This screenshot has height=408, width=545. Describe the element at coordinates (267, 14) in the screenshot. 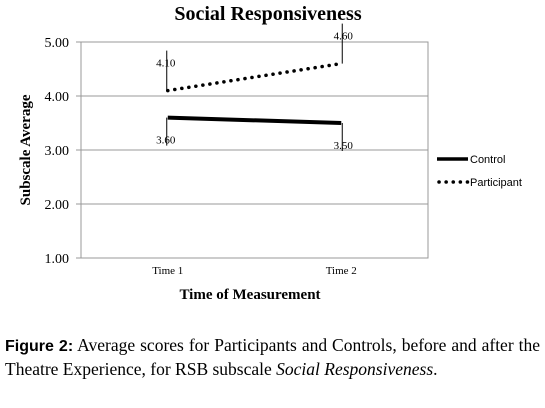

I see `chart-title: Social Responsiveness` at that location.